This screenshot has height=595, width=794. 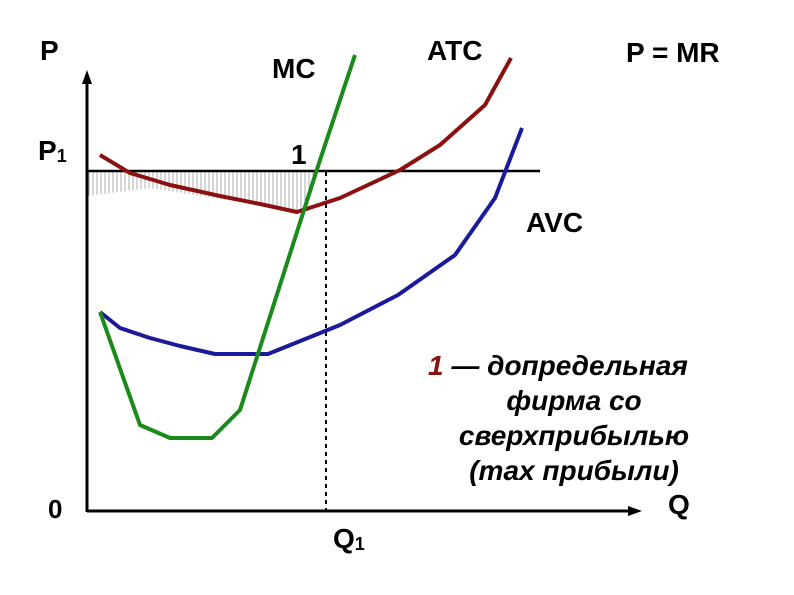 I want to click on atc-label: ATC, so click(x=454, y=50).